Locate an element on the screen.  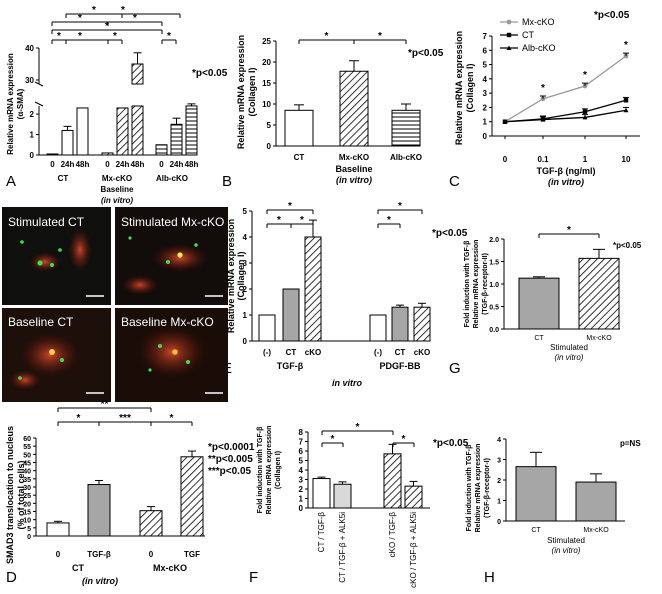
panel-letter-h: H is located at coordinates (489, 577).